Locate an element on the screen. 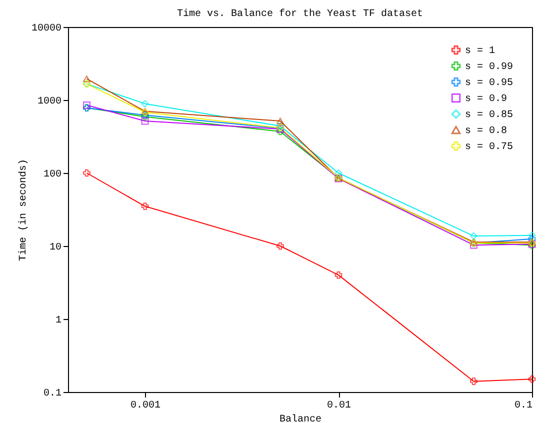  legend-label: s = 0.8 is located at coordinates (486, 131).